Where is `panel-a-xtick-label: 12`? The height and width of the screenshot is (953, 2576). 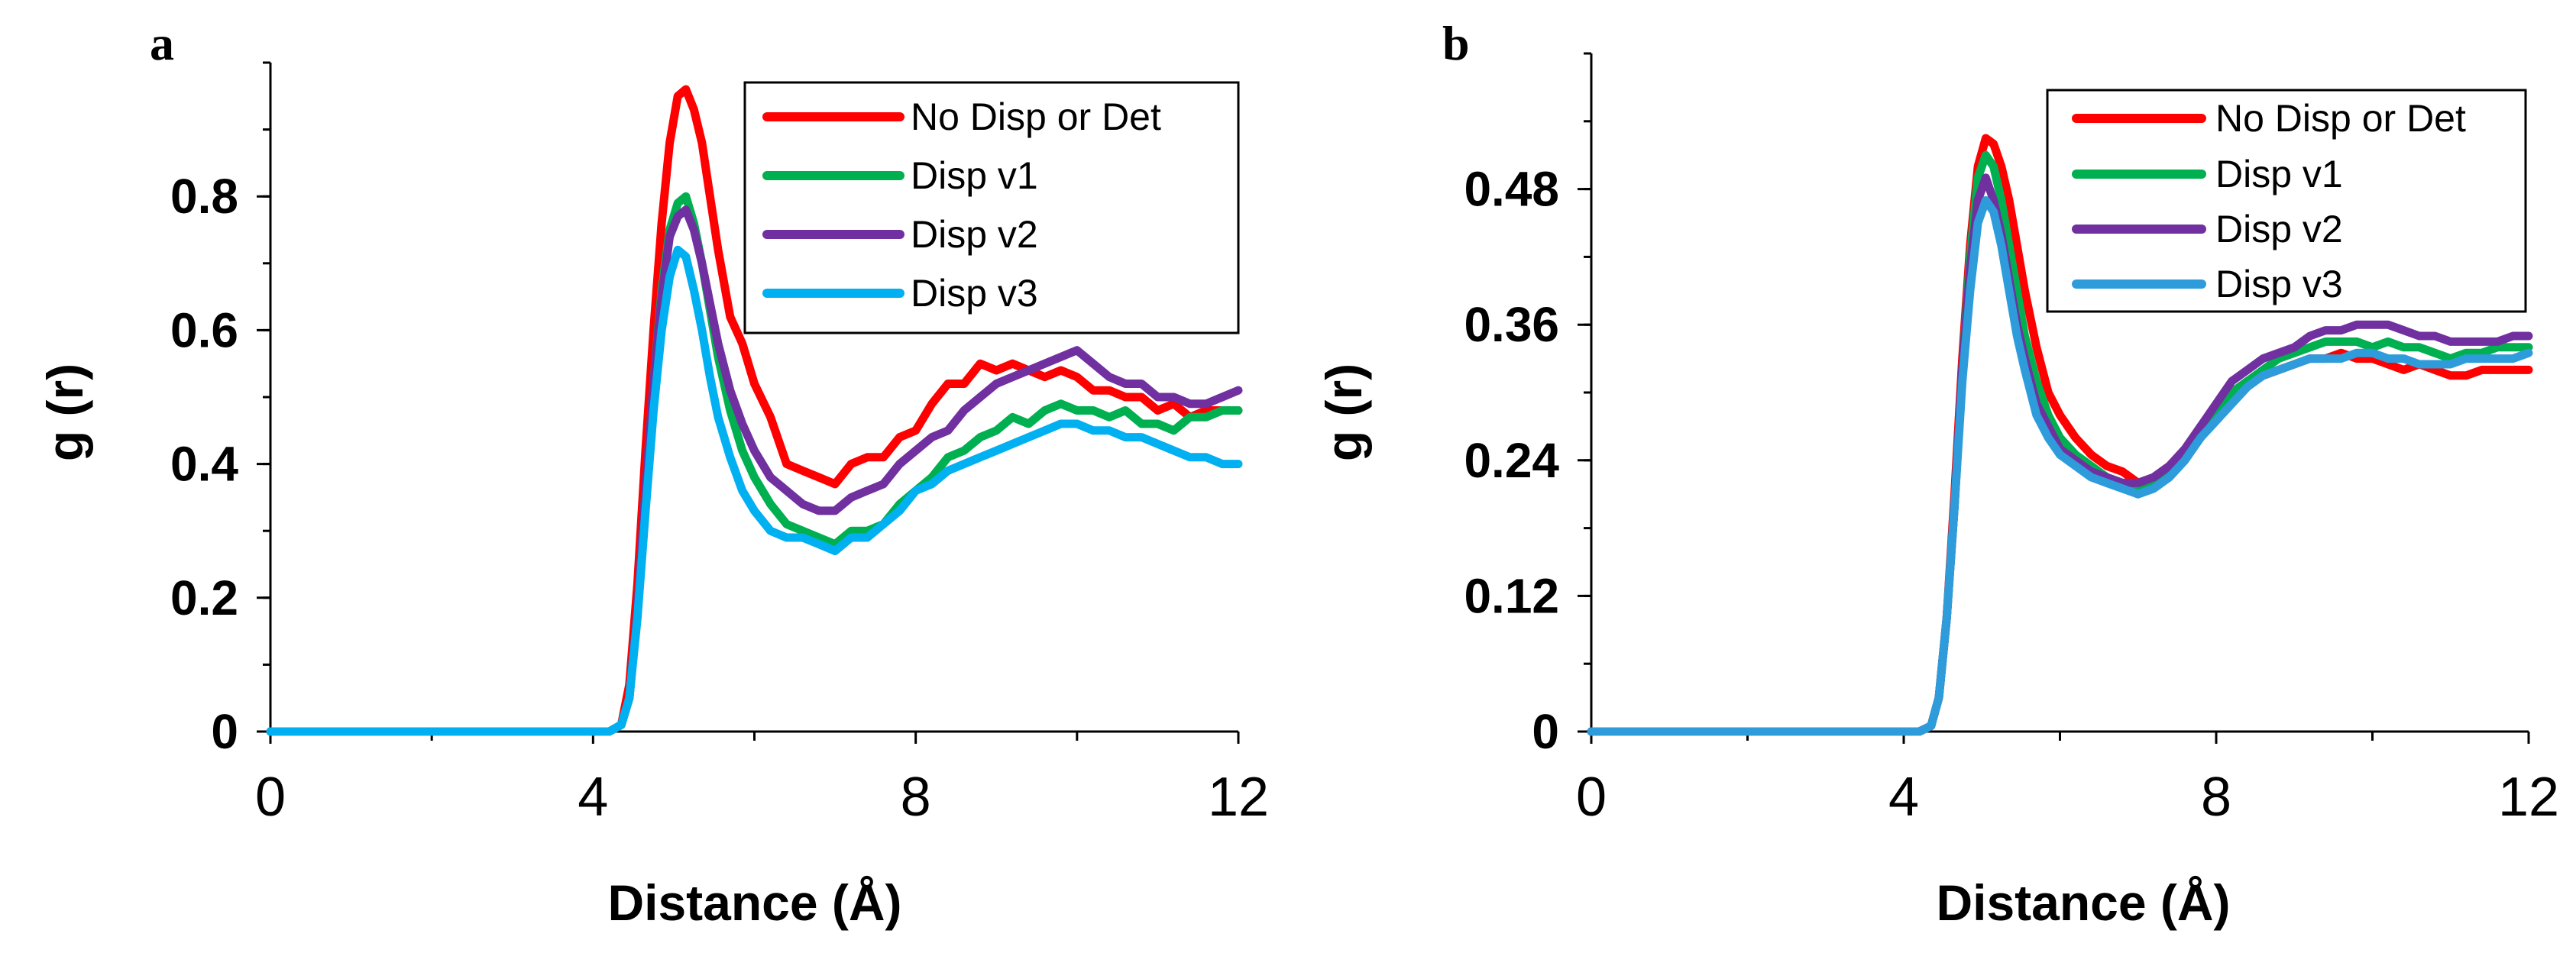
panel-a-xtick-label: 12 is located at coordinates (1238, 797).